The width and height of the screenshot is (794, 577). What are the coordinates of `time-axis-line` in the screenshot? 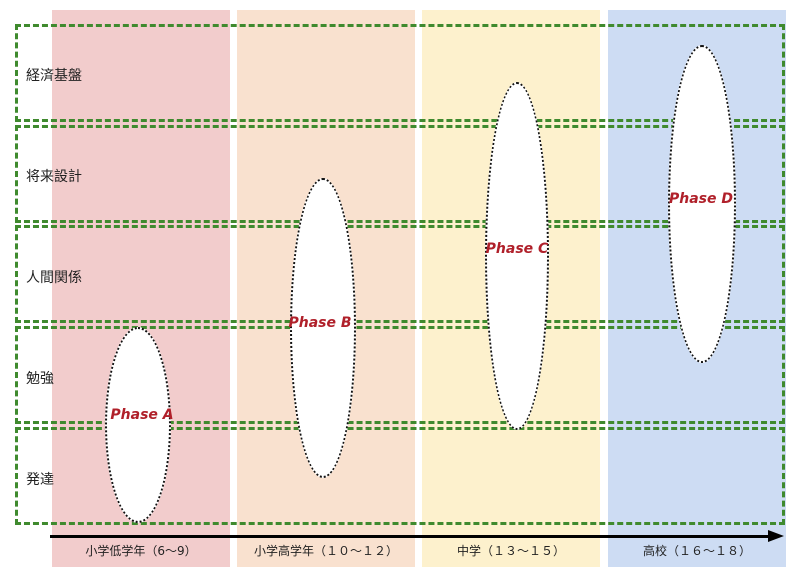 It's located at (410, 536).